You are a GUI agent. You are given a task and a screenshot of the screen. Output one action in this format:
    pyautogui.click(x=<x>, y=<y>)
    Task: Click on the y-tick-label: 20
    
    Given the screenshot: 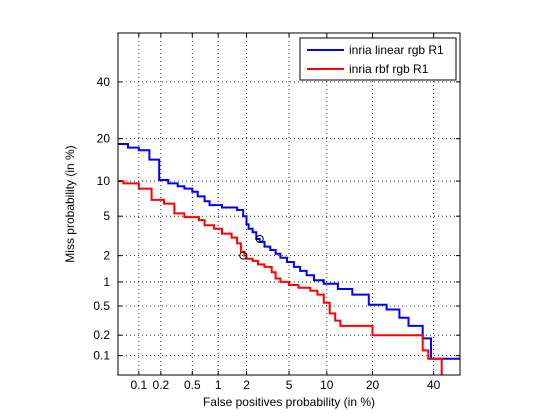 What is the action you would take?
    pyautogui.click(x=104, y=139)
    